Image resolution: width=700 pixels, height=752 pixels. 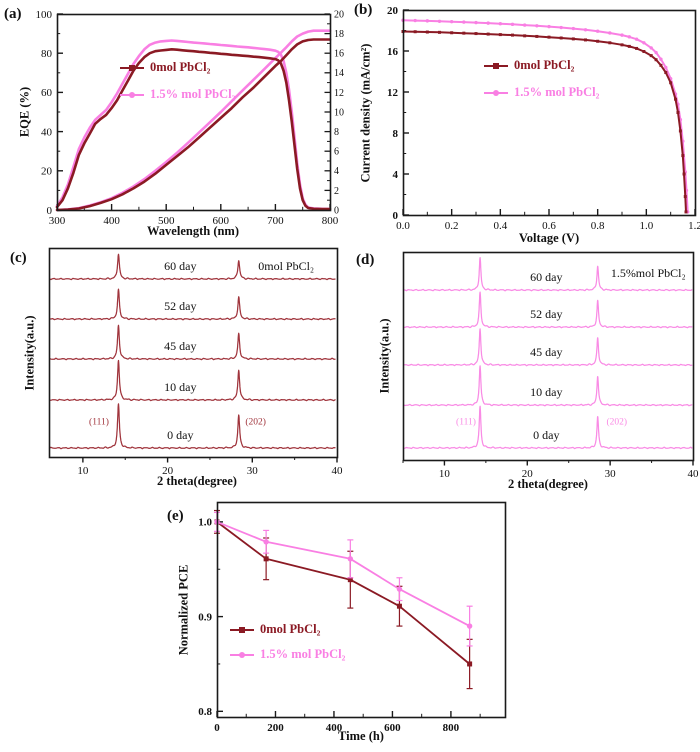 I want to click on xrd-day-label: 60 day, so click(x=546, y=277).